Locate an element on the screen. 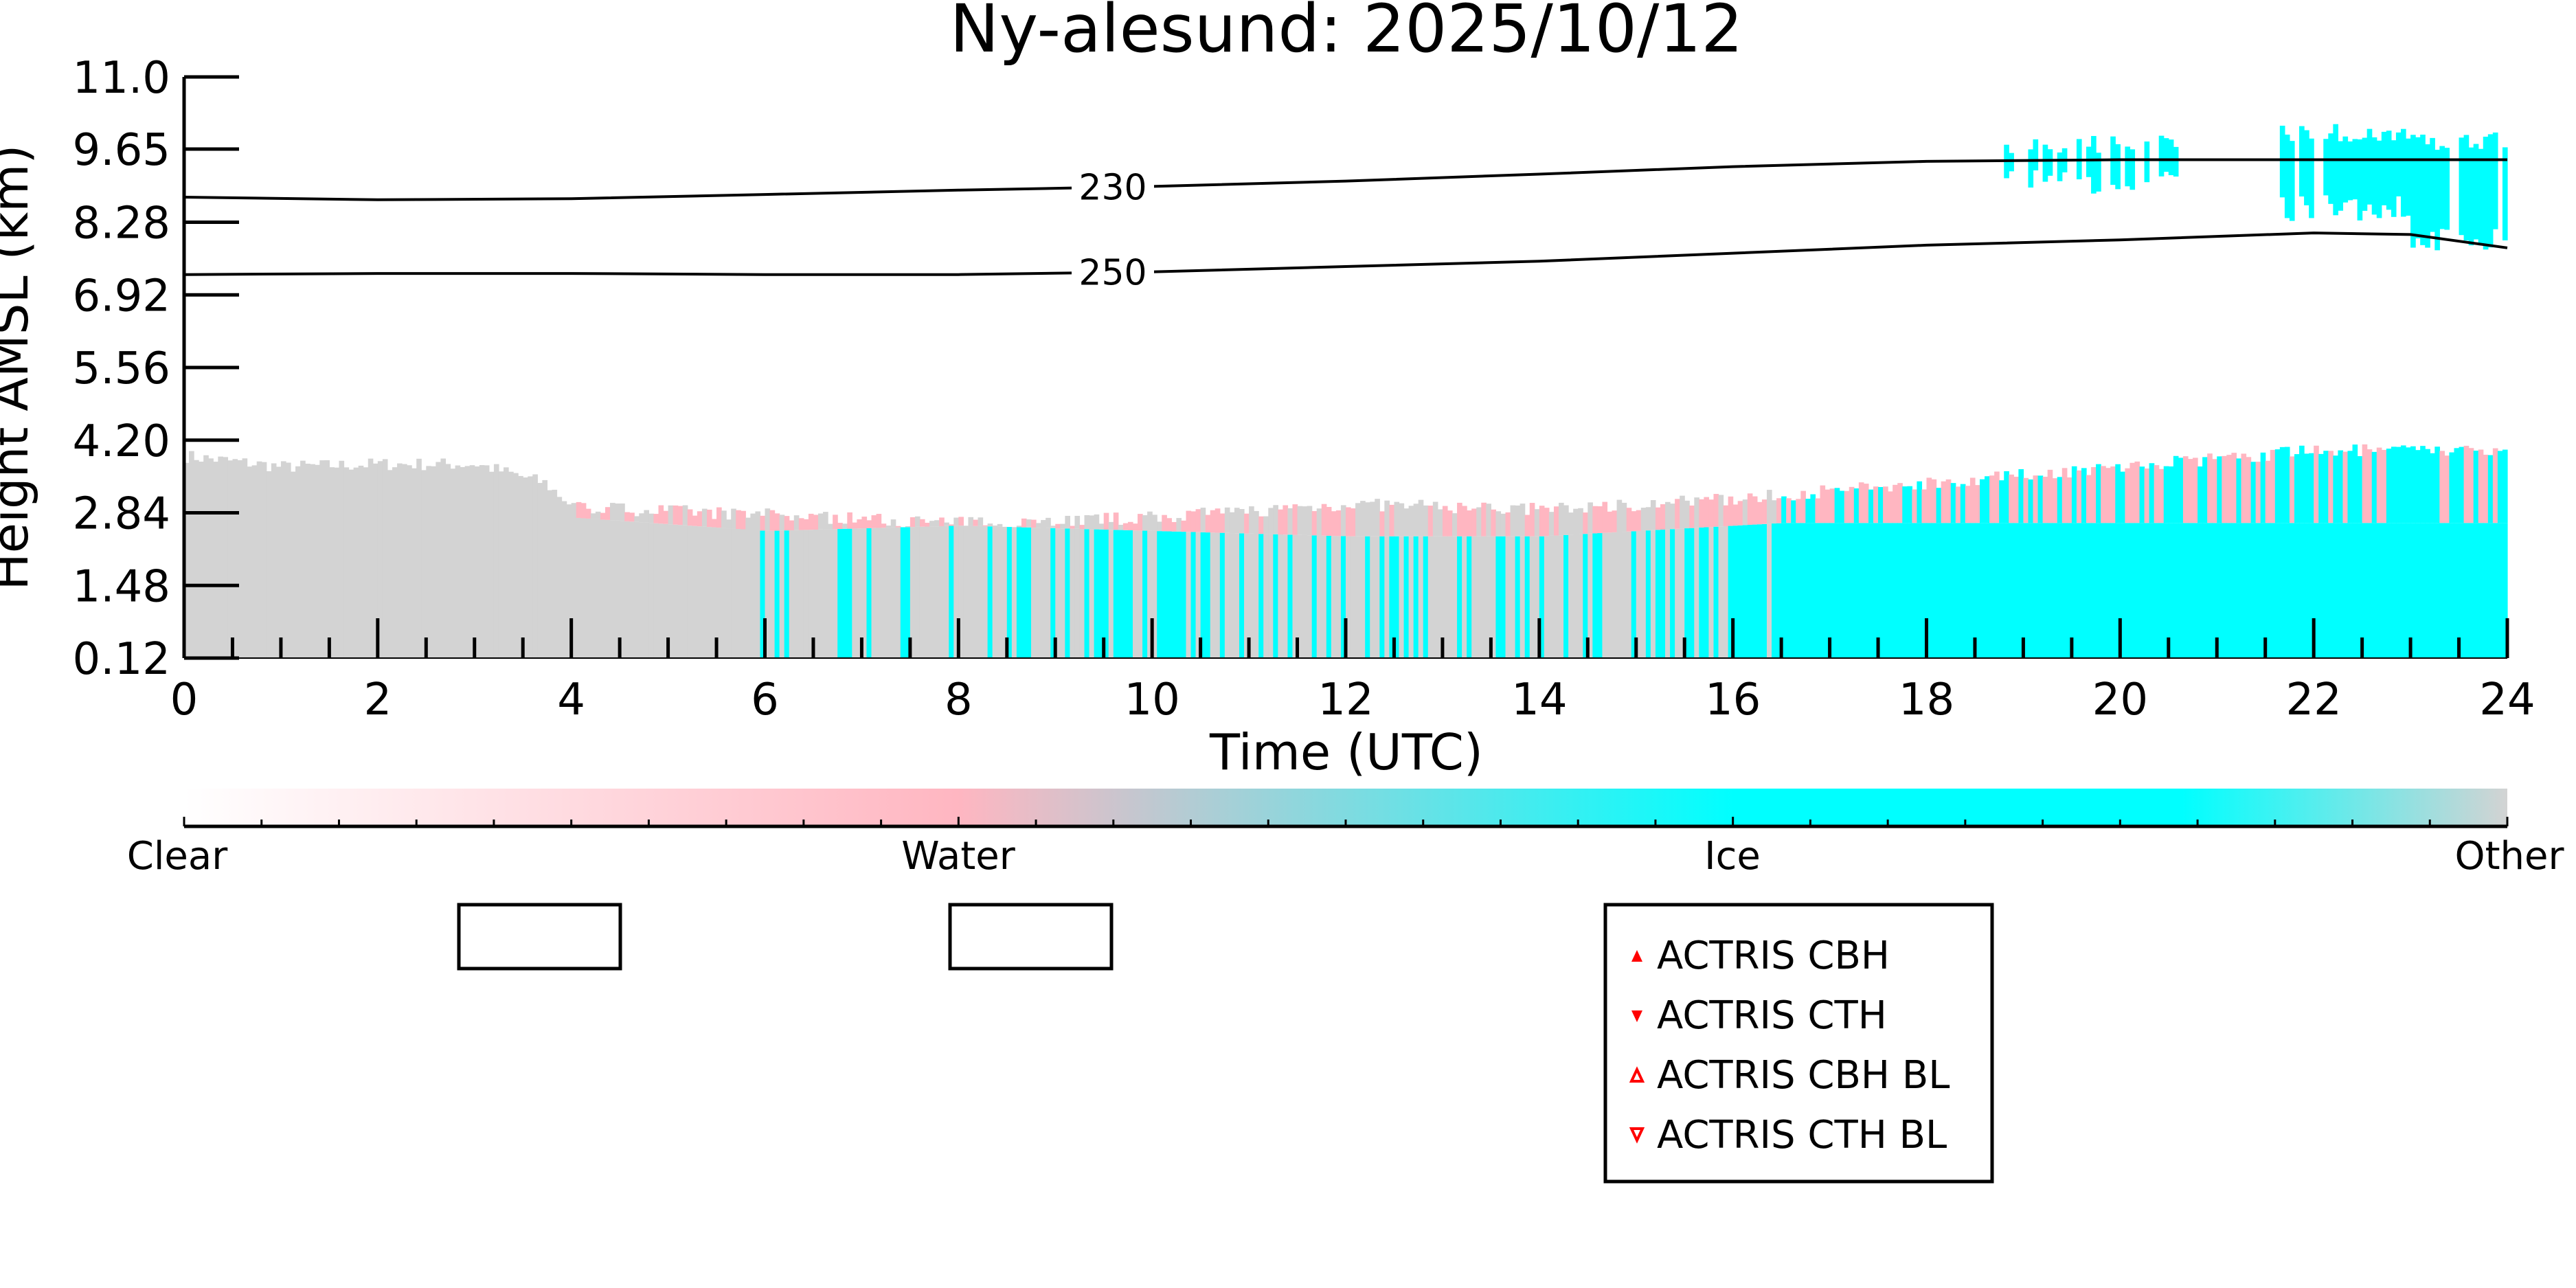 The width and height of the screenshot is (2576, 1288). colorbar-label-clear: Clear is located at coordinates (177, 856).